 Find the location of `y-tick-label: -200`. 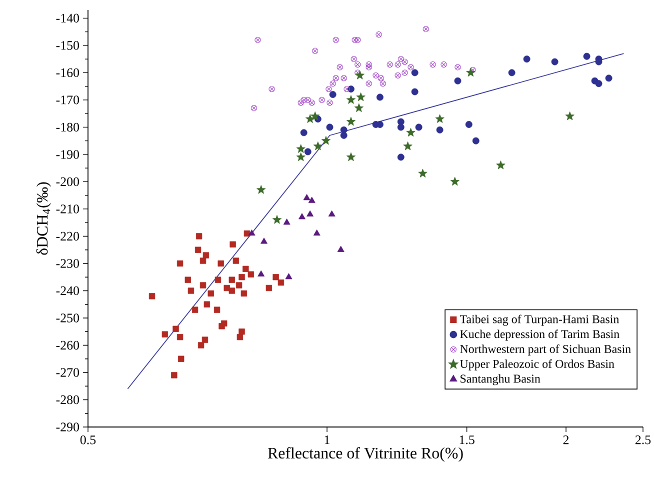

y-tick-label: -200 is located at coordinates (68, 181).